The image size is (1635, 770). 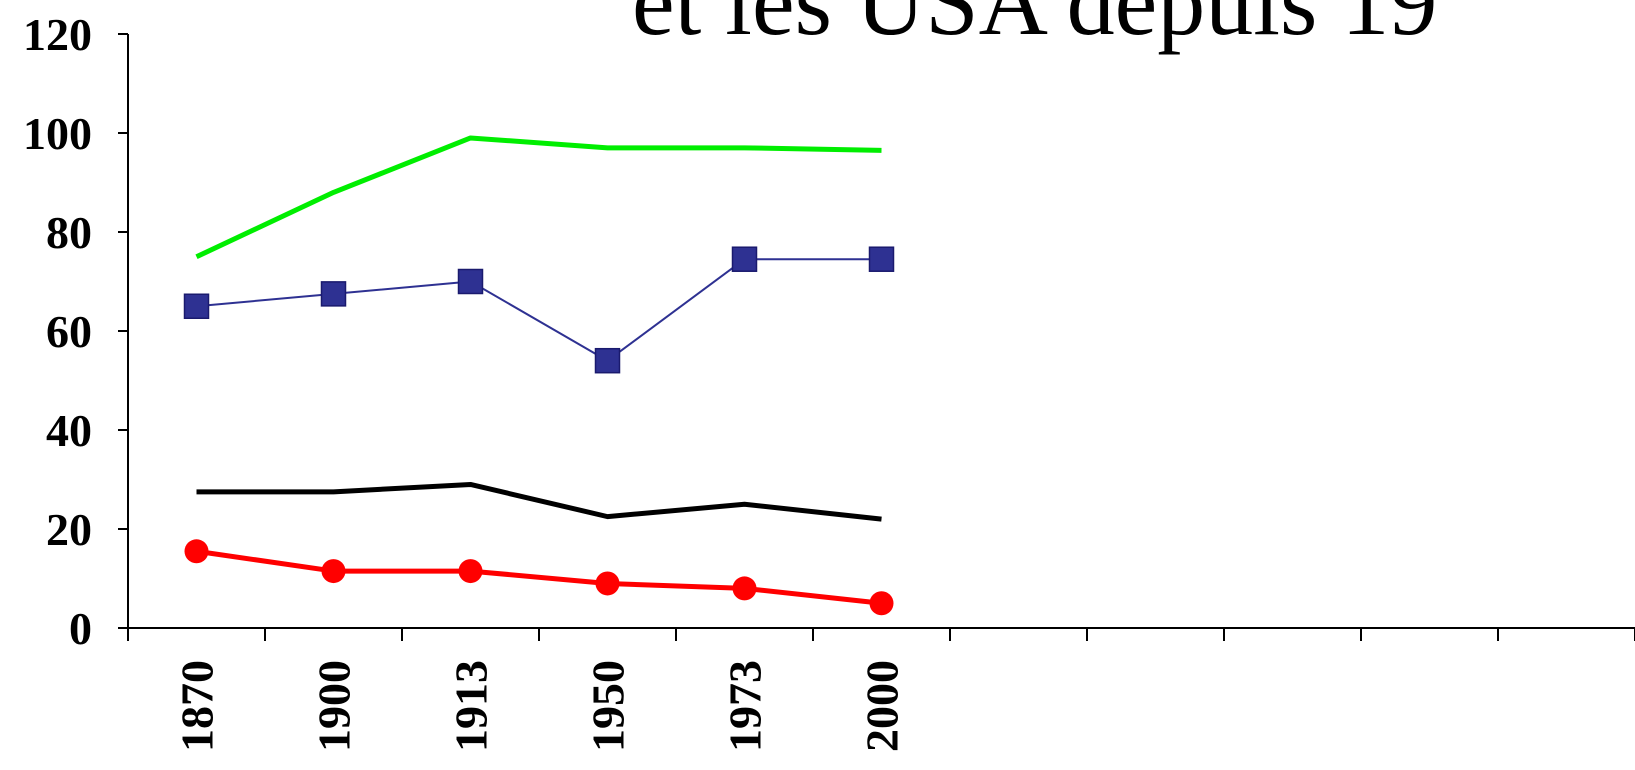 I want to click on y-tick-label: 20, so click(x=69, y=529).